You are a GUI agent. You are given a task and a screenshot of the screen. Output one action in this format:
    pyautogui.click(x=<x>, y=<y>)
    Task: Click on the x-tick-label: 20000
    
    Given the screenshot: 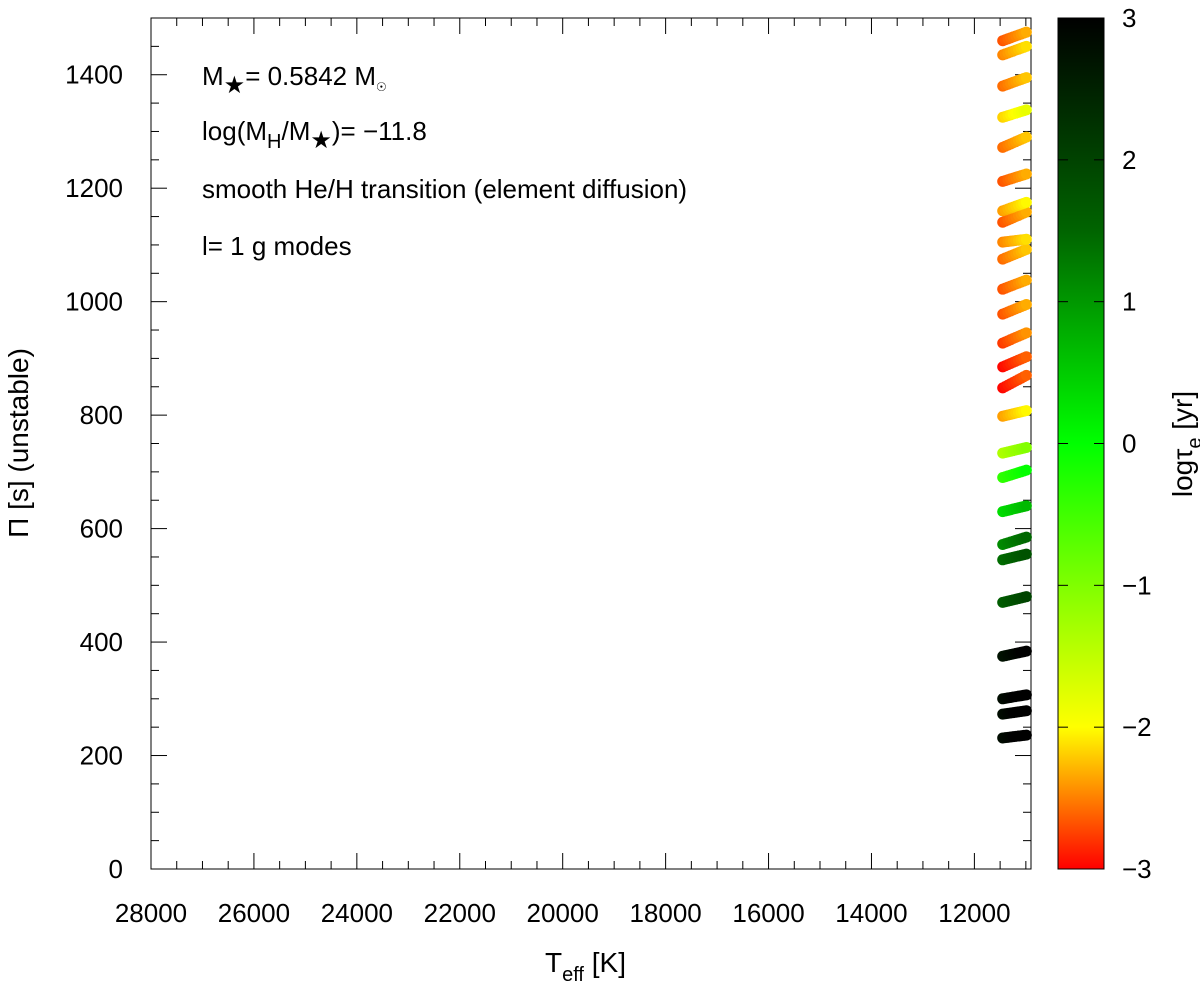 What is the action you would take?
    pyautogui.click(x=563, y=913)
    